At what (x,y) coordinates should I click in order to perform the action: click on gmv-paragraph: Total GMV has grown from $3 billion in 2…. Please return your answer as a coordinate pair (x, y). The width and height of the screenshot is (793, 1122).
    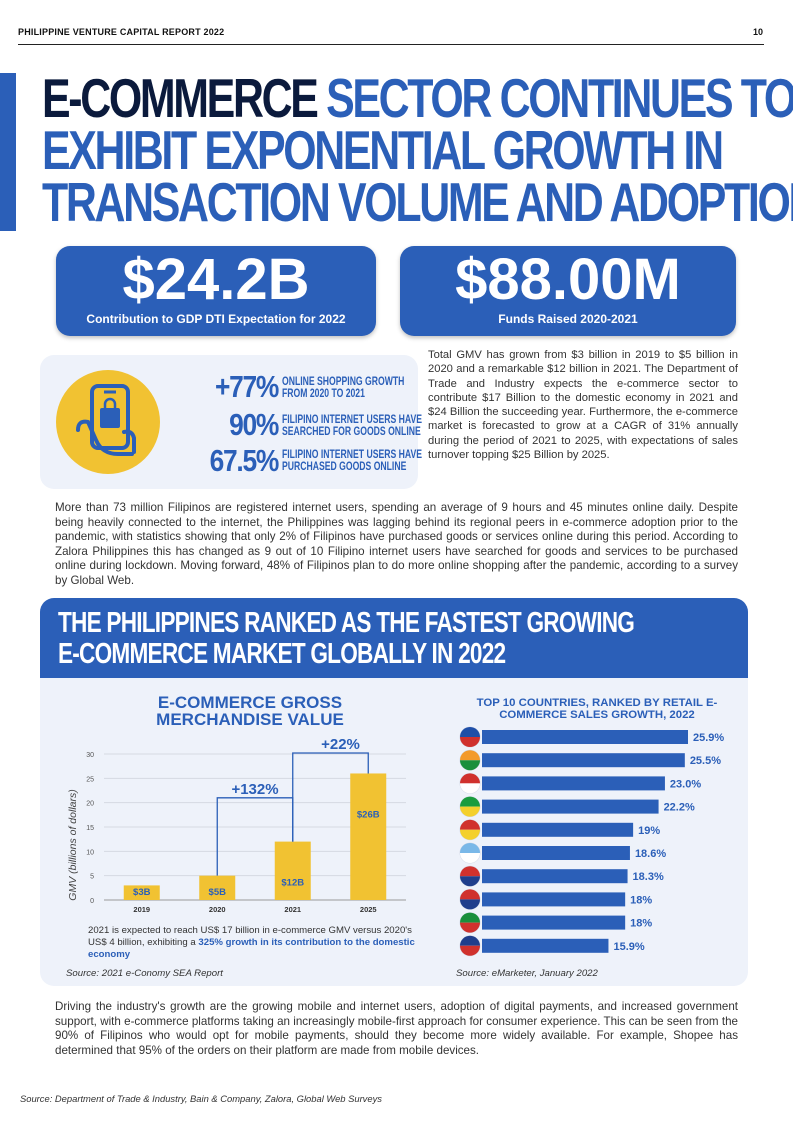
    Looking at the image, I should click on (583, 405).